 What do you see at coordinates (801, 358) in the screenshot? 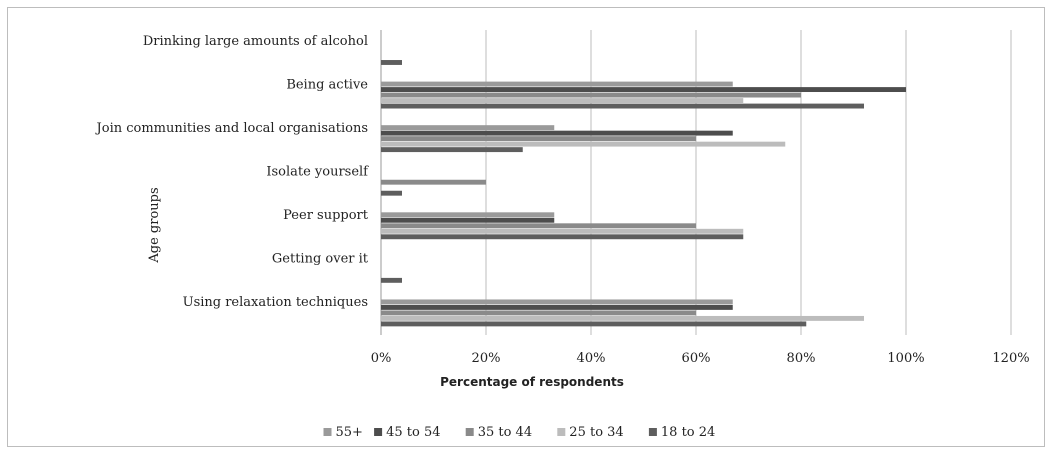
I see `x-tick-label: 80%` at bounding box center [801, 358].